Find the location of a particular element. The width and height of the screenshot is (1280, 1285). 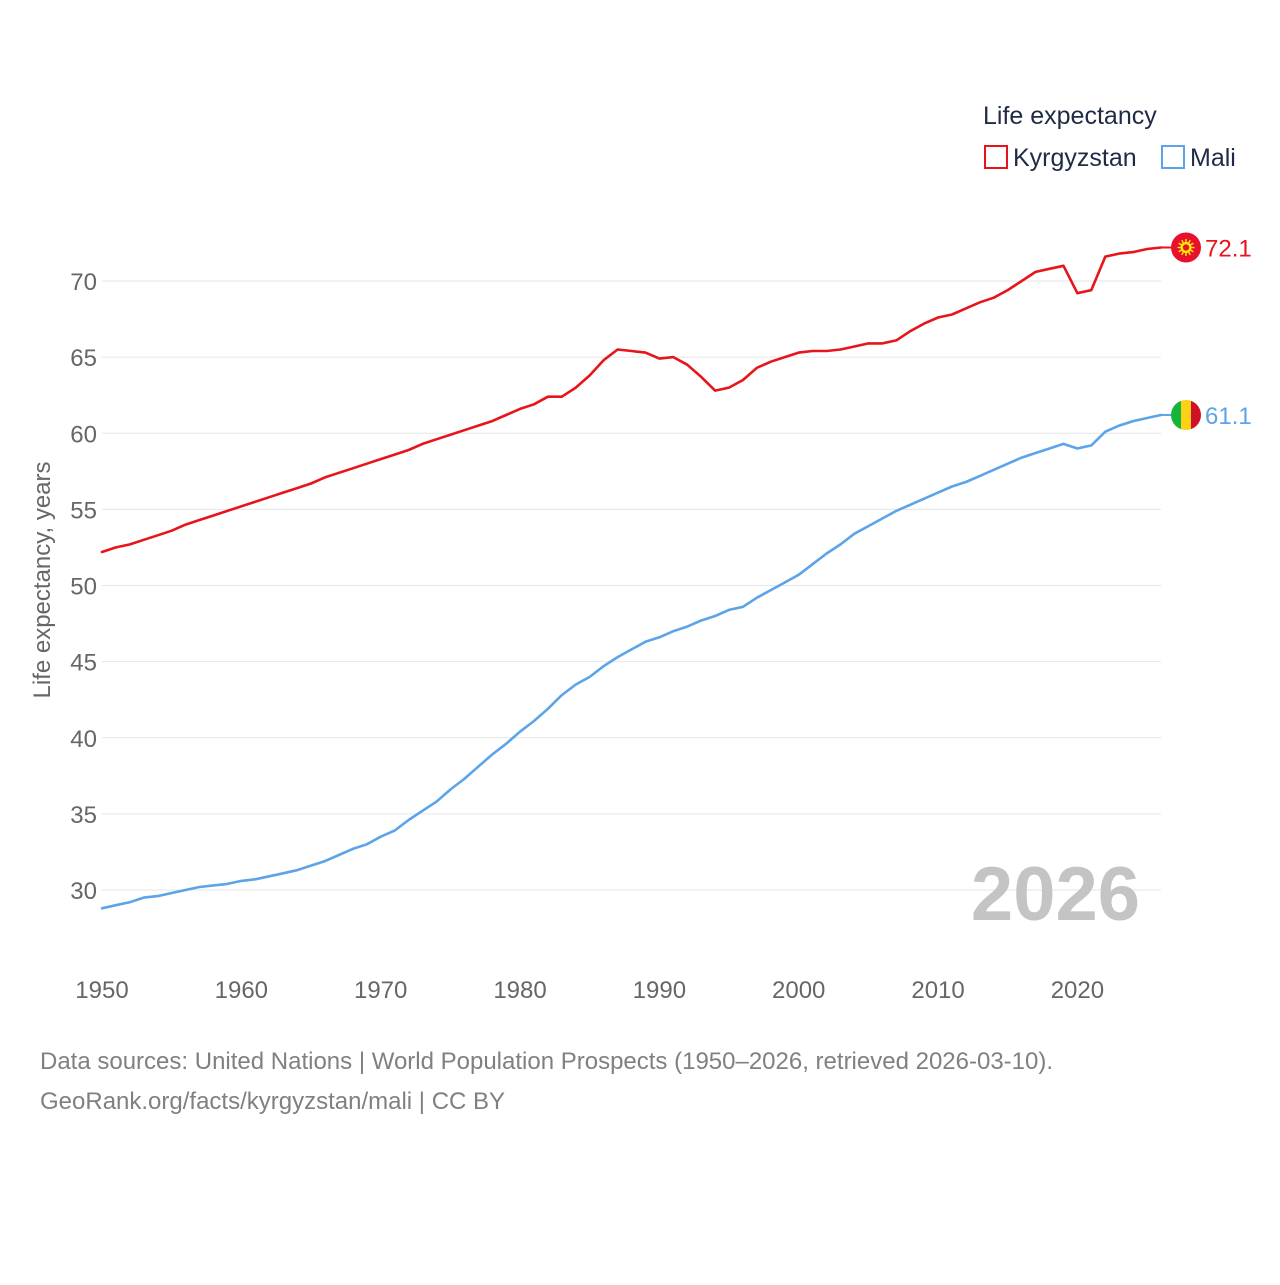

x-tick-label-1980: 1980 is located at coordinates (519, 990).